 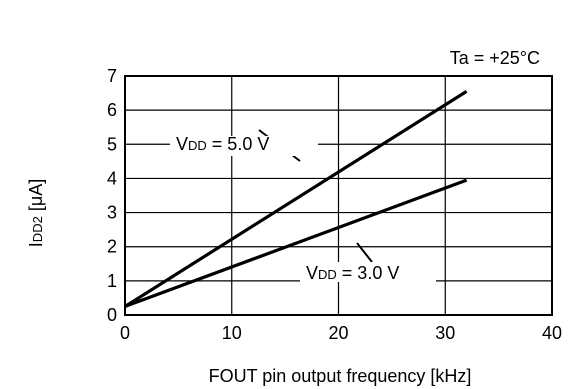 I want to click on y-tick-label-0: 0, so click(x=112, y=315).